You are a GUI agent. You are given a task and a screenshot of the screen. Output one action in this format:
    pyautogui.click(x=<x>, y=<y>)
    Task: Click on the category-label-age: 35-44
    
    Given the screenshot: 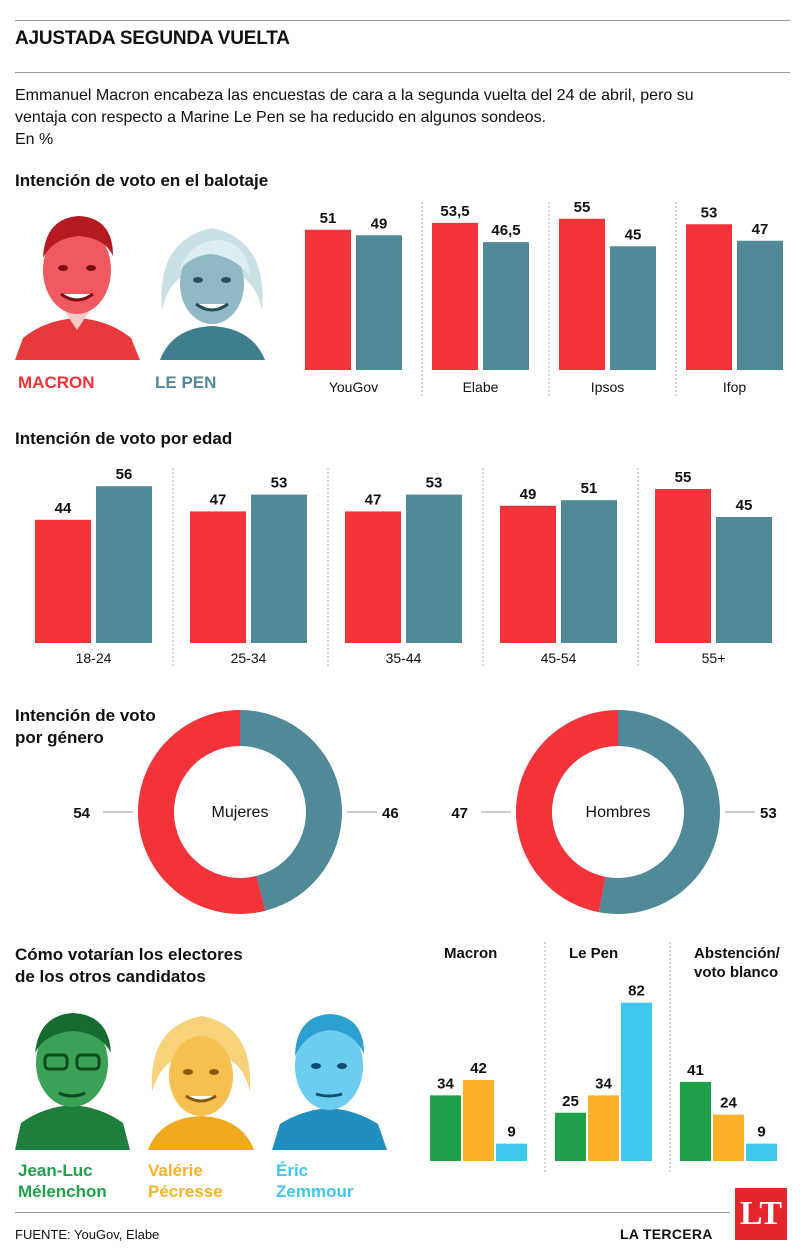 What is the action you would take?
    pyautogui.click(x=404, y=658)
    